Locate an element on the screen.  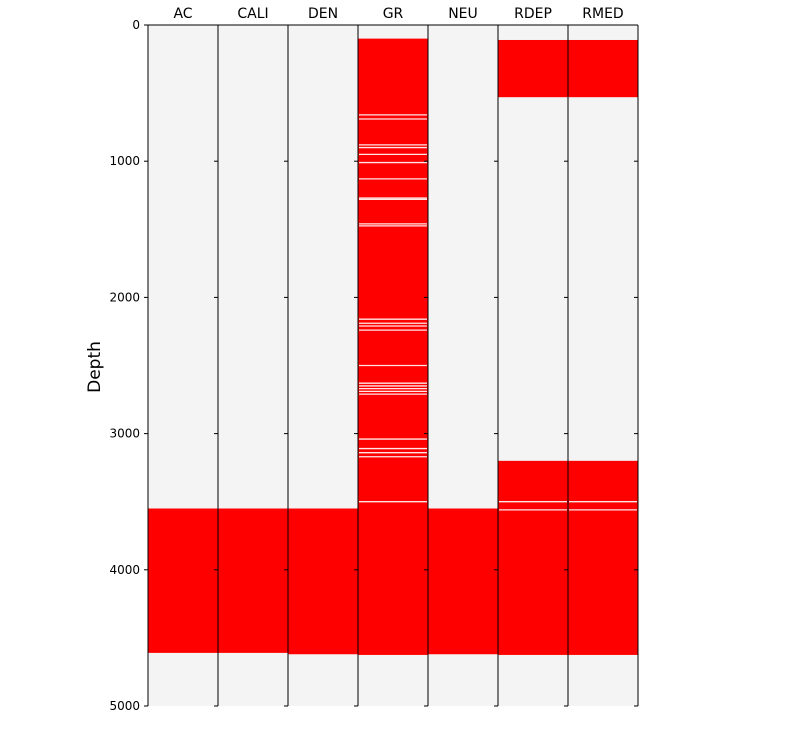
y-axis-title: Depth is located at coordinates (95, 367).